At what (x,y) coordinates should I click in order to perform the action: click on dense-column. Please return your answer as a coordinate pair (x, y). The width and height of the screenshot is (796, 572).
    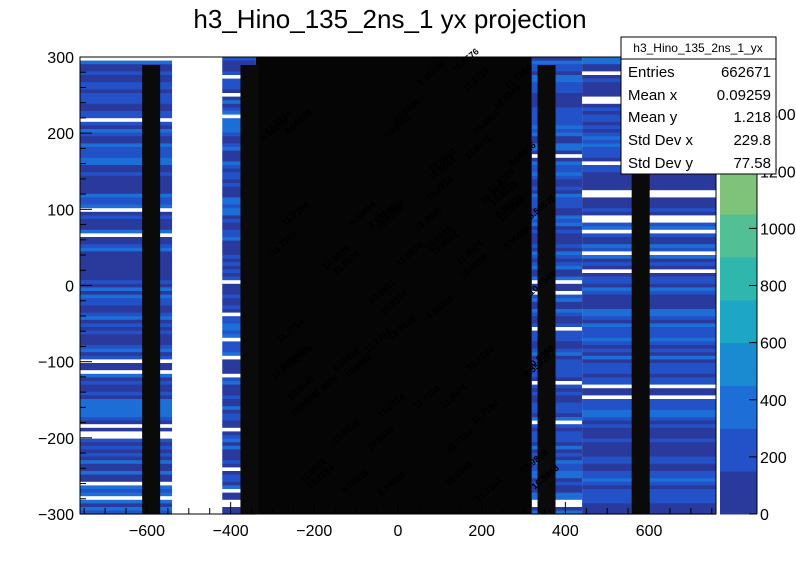
    Looking at the image, I should click on (640, 289).